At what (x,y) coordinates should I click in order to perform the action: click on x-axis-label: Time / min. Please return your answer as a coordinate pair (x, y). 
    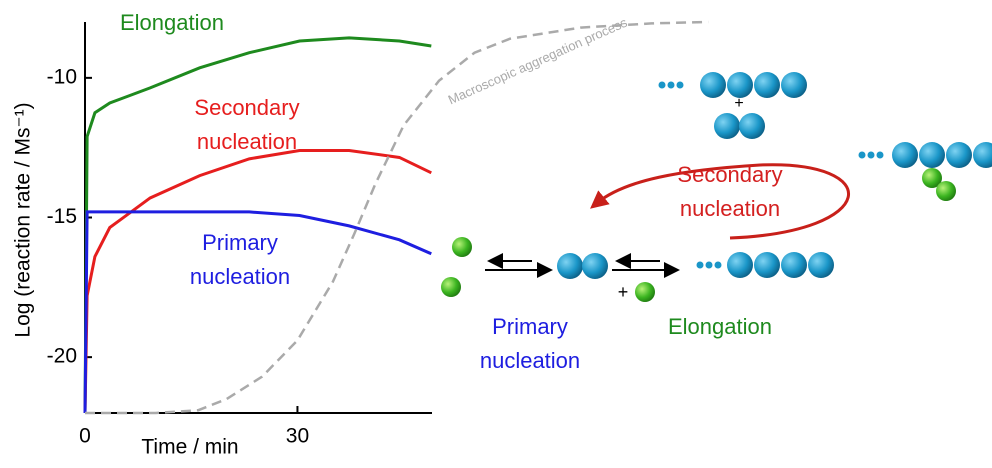
    Looking at the image, I should click on (189, 447).